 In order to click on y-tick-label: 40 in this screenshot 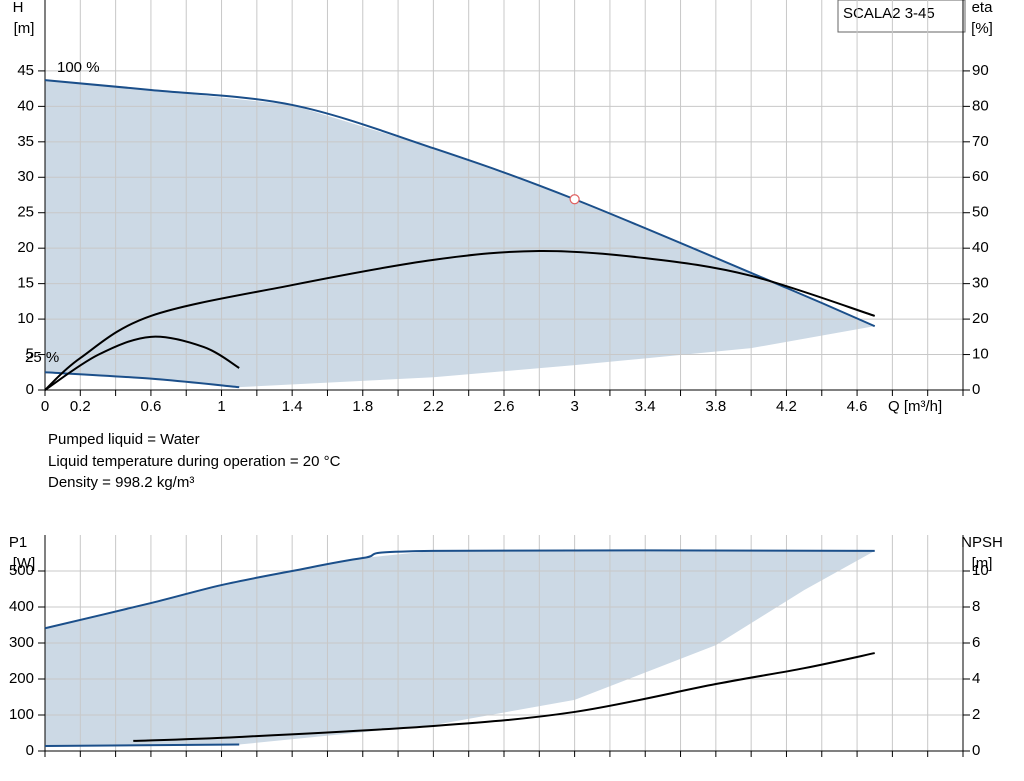, I will do `click(25, 105)`.